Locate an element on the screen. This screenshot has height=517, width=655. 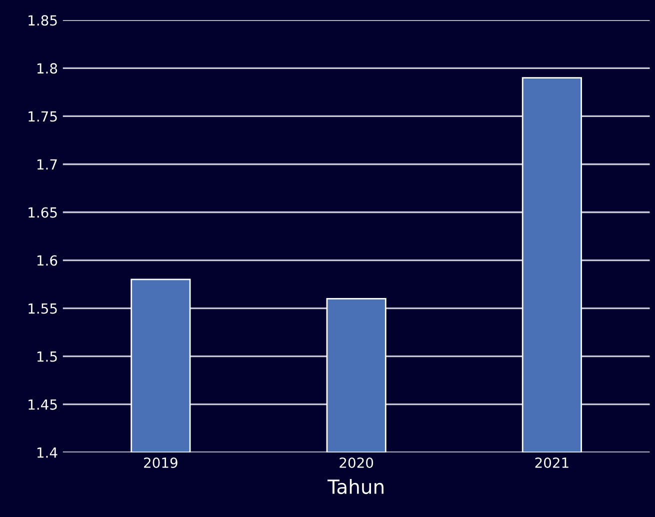
y-tick-label: 1.45 is located at coordinates (42, 405).